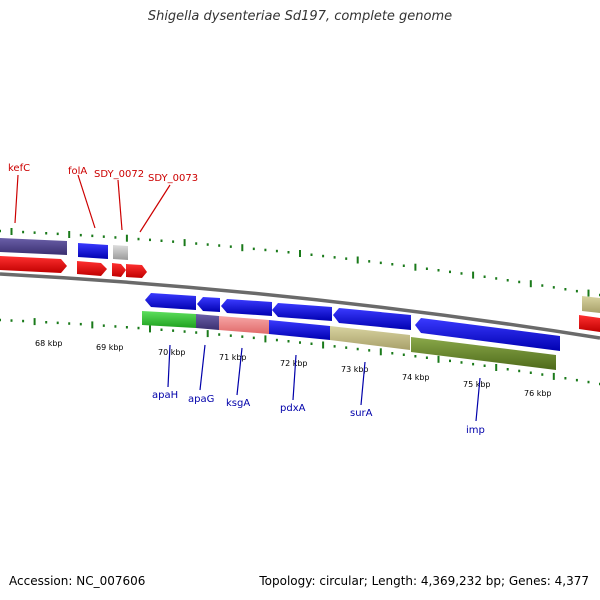 The height and width of the screenshot is (600, 600). What do you see at coordinates (49, 343) in the screenshot?
I see `ruler-label: 68 kbp` at bounding box center [49, 343].